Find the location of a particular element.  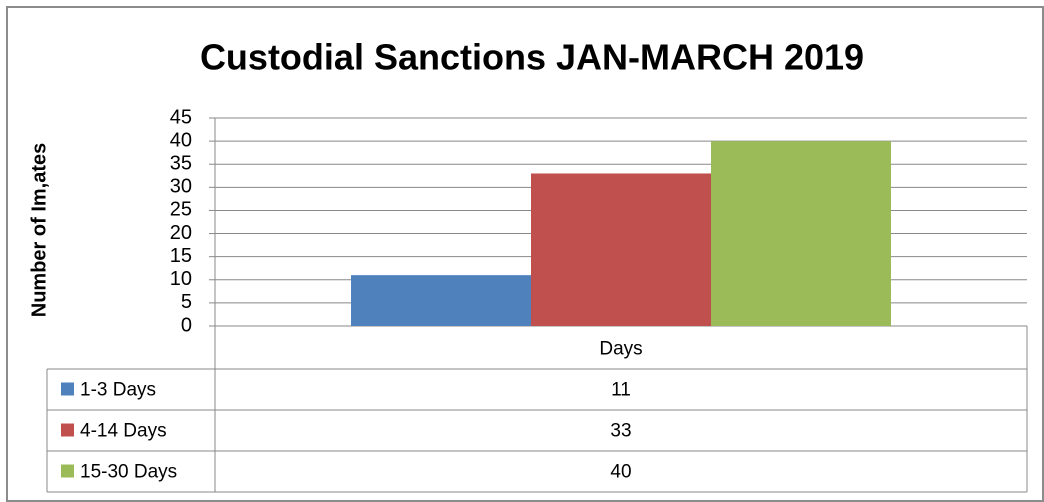

y-tick-label: 15 is located at coordinates (181, 256).